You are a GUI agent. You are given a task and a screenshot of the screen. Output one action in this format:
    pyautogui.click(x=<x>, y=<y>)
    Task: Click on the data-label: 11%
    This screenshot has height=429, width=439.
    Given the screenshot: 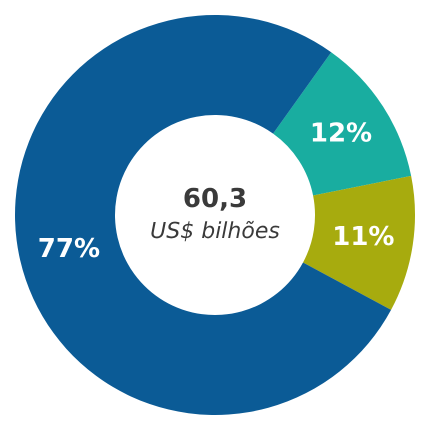 What is the action you would take?
    pyautogui.click(x=363, y=237)
    